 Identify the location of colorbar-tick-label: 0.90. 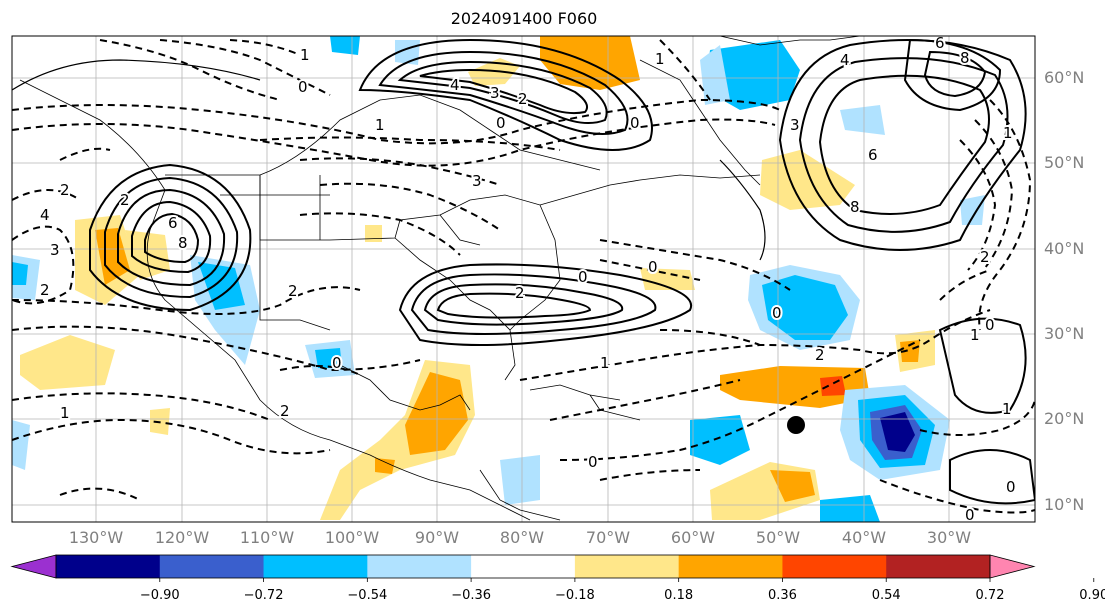
(1092, 595).